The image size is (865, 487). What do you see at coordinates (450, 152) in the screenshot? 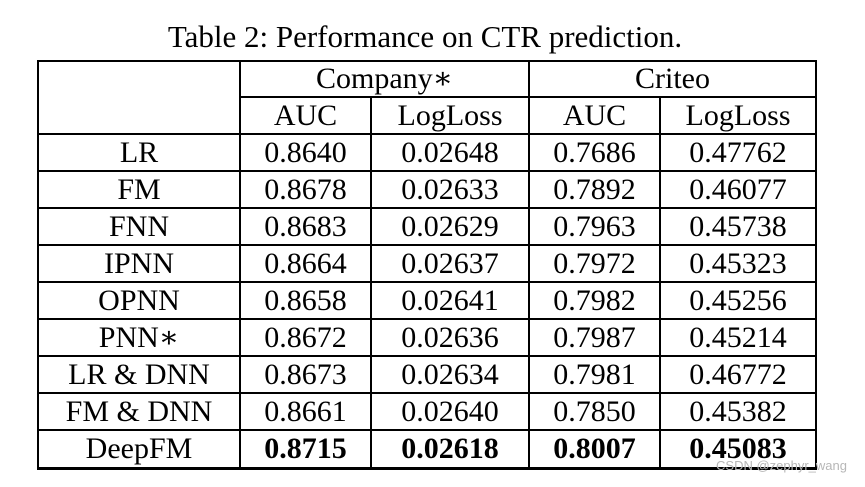
I see `company-logloss-cell: 0.02648` at bounding box center [450, 152].